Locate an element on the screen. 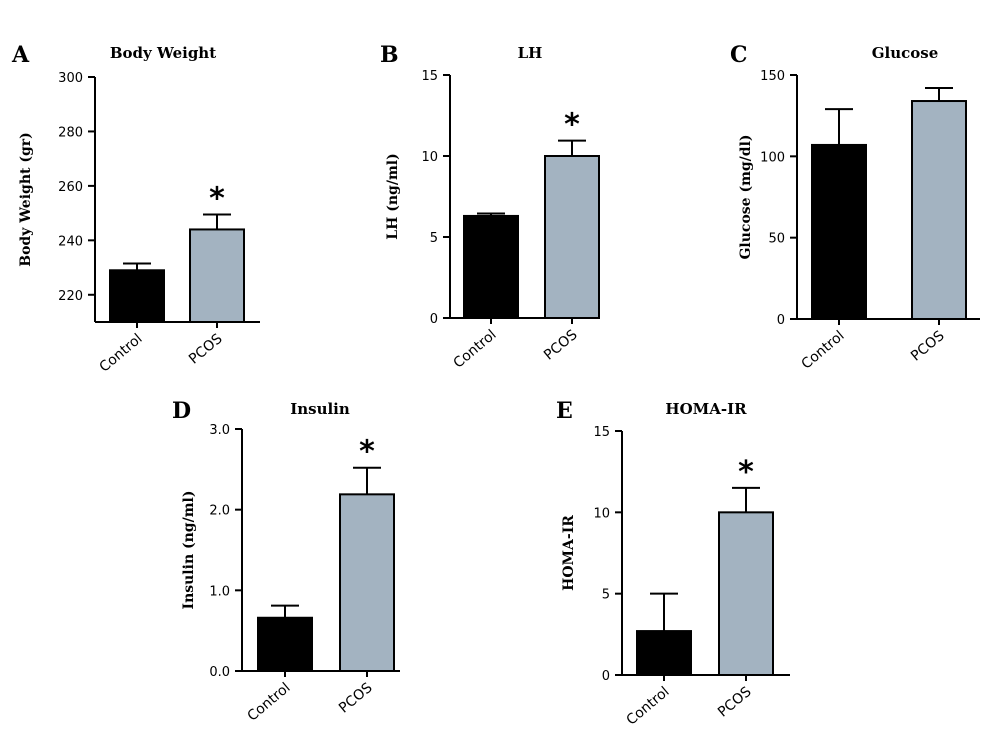 The image size is (1000, 743). bar-e-control is located at coordinates (664, 653).